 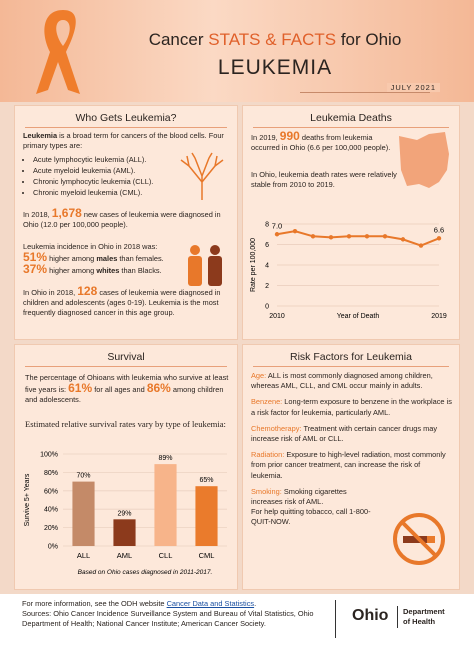 What do you see at coordinates (87, 291) in the screenshot?
I see `highlight-number: 128` at bounding box center [87, 291].